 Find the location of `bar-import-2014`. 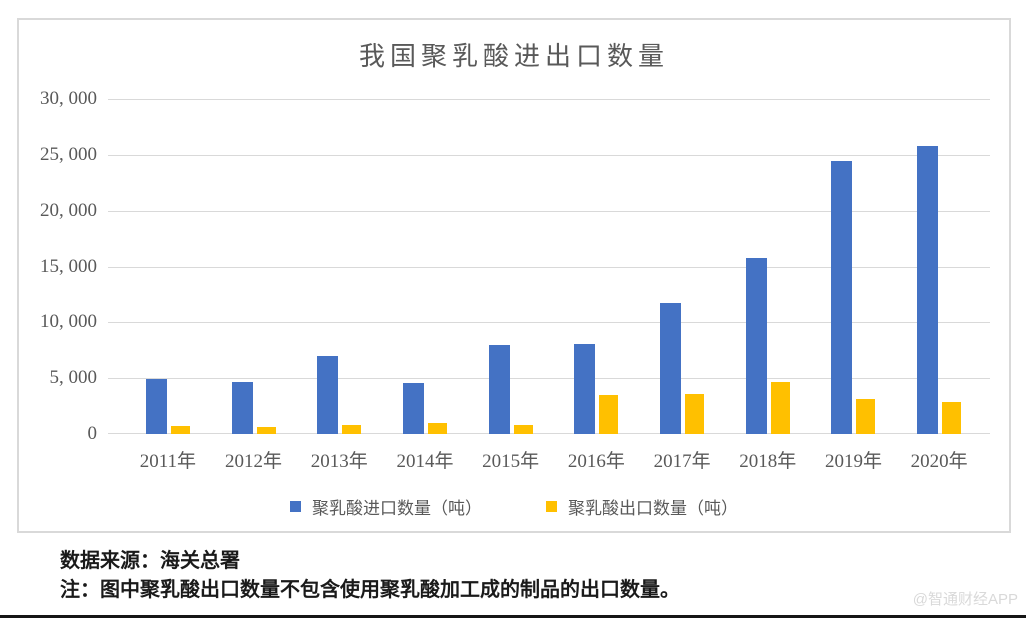

bar-import-2014 is located at coordinates (413, 408).